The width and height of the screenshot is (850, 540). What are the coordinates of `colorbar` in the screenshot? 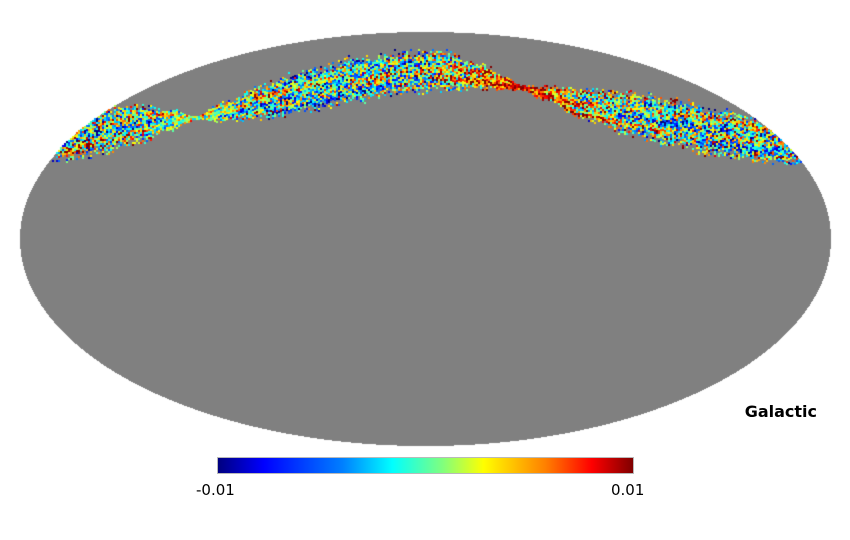 It's located at (425, 465).